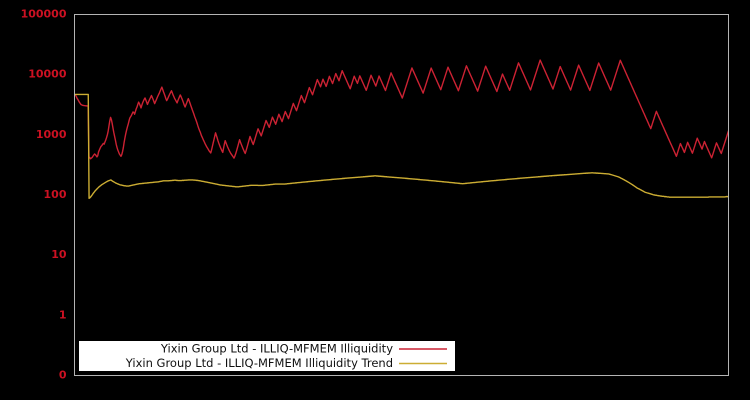  What do you see at coordinates (59, 254) in the screenshot?
I see `y-axis-tick-label: 10` at bounding box center [59, 254].